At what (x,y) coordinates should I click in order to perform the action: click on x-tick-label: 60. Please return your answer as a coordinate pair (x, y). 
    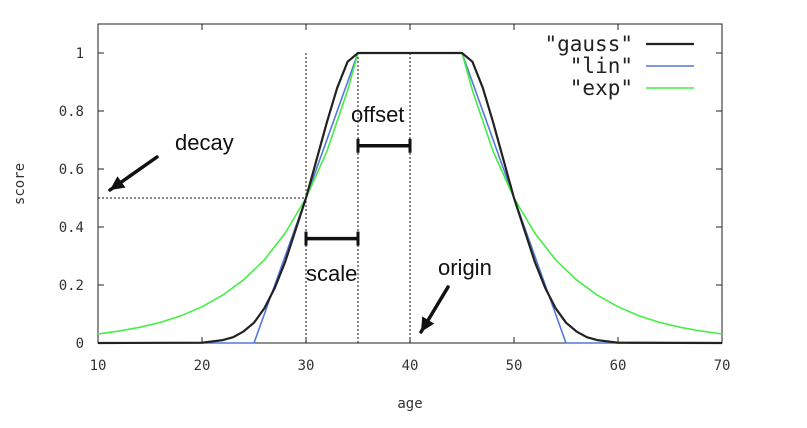
    Looking at the image, I should click on (618, 366).